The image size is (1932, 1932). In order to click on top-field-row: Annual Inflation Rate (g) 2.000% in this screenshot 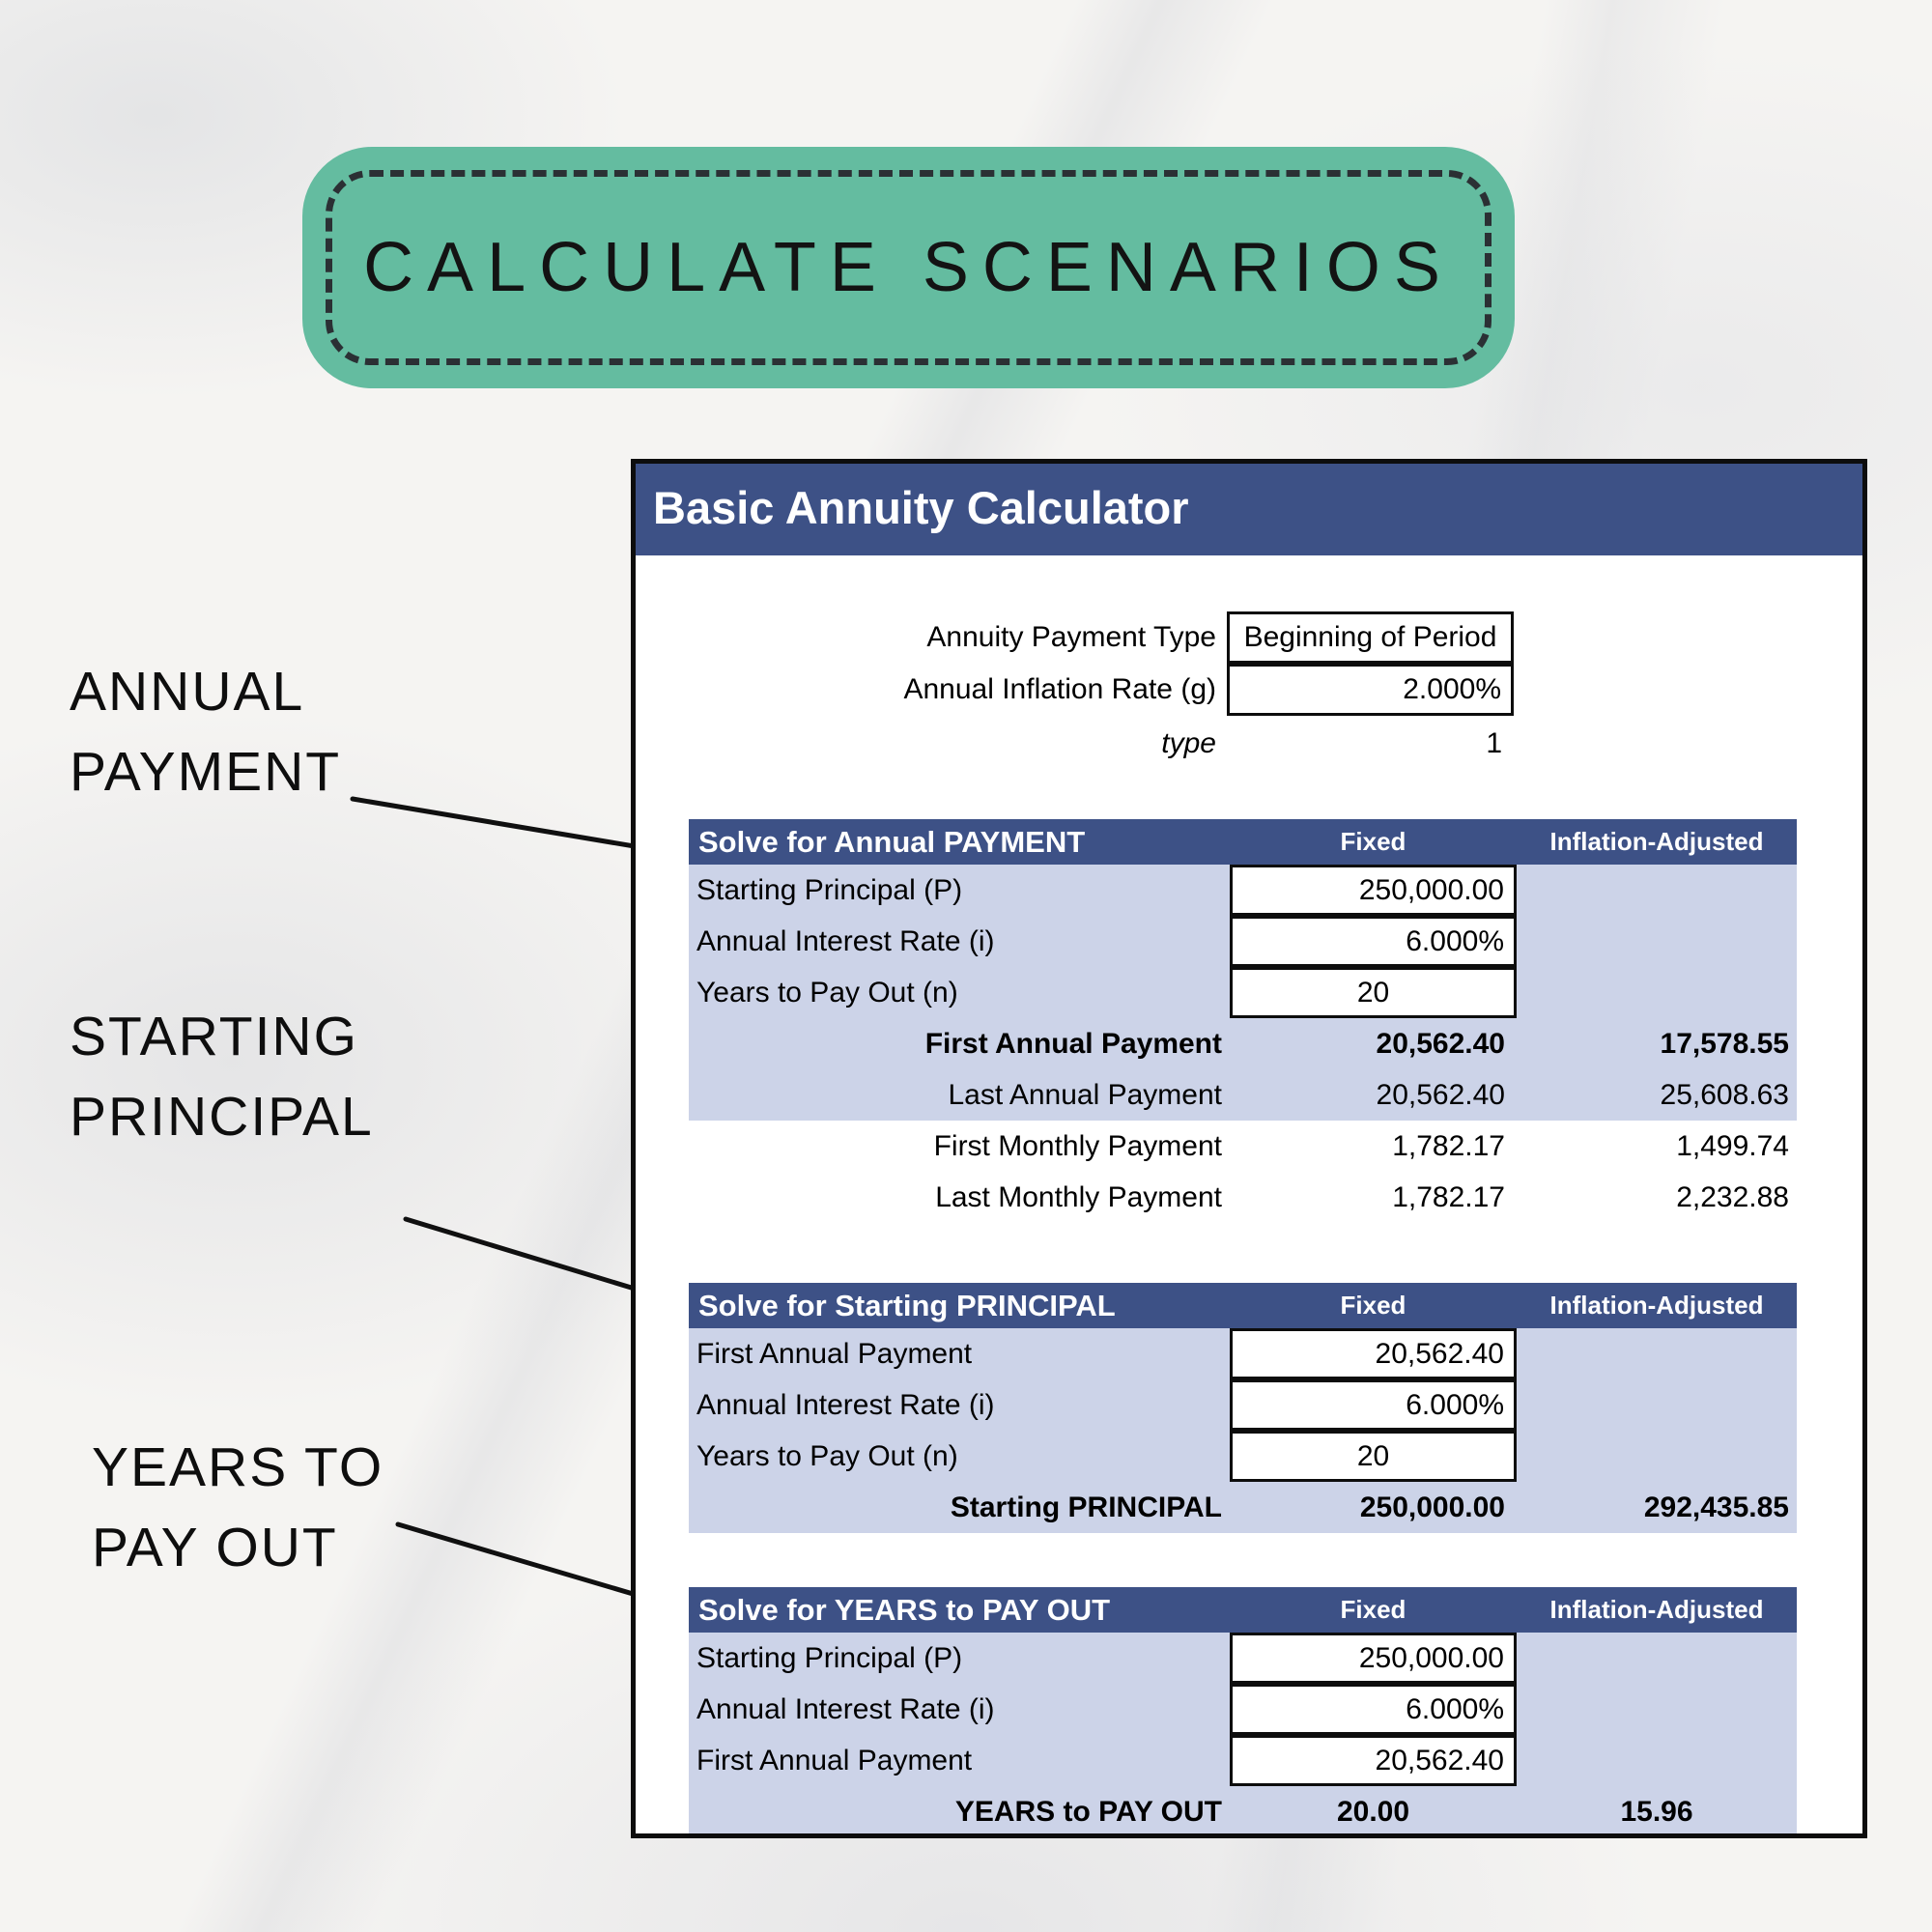, I will do `click(1075, 690)`.